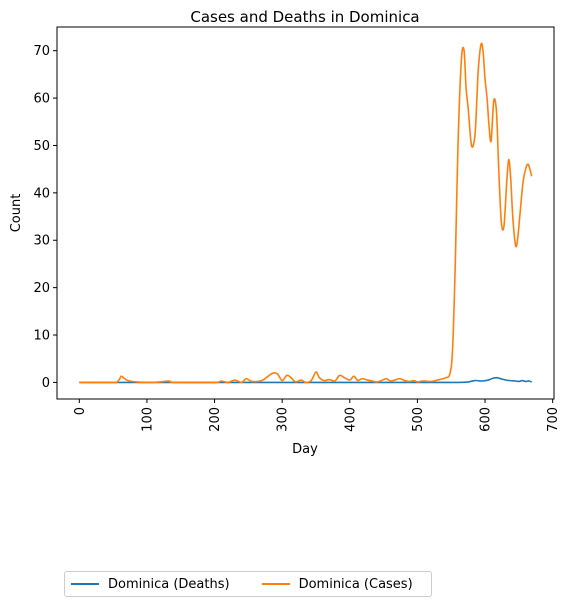  Describe the element at coordinates (41, 193) in the screenshot. I see `y-tick-label: 40` at that location.